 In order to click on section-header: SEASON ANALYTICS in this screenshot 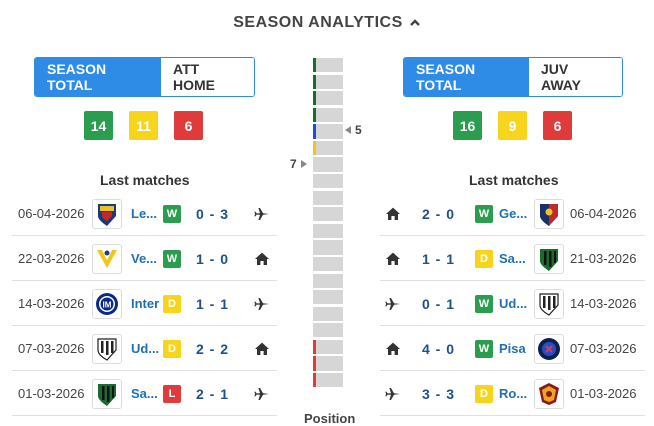, I will do `click(327, 23)`.